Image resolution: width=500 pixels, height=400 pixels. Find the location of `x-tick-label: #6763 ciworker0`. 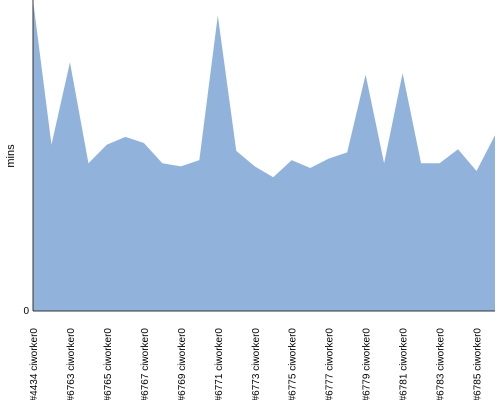

x-tick-label: #6763 ciworker0 is located at coordinates (71, 364).